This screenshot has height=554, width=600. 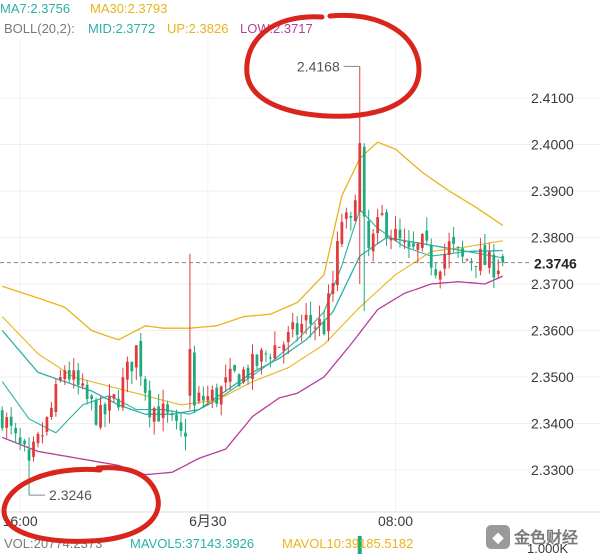 What do you see at coordinates (70, 495) in the screenshot?
I see `low-value-label: 2.3246` at bounding box center [70, 495].